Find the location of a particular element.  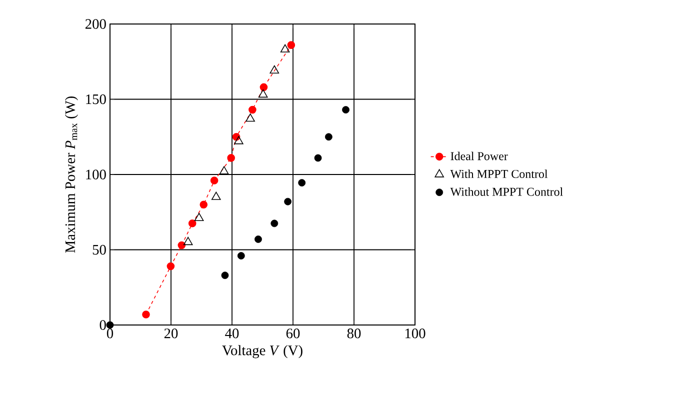

x-tick-label: 20 is located at coordinates (171, 333).